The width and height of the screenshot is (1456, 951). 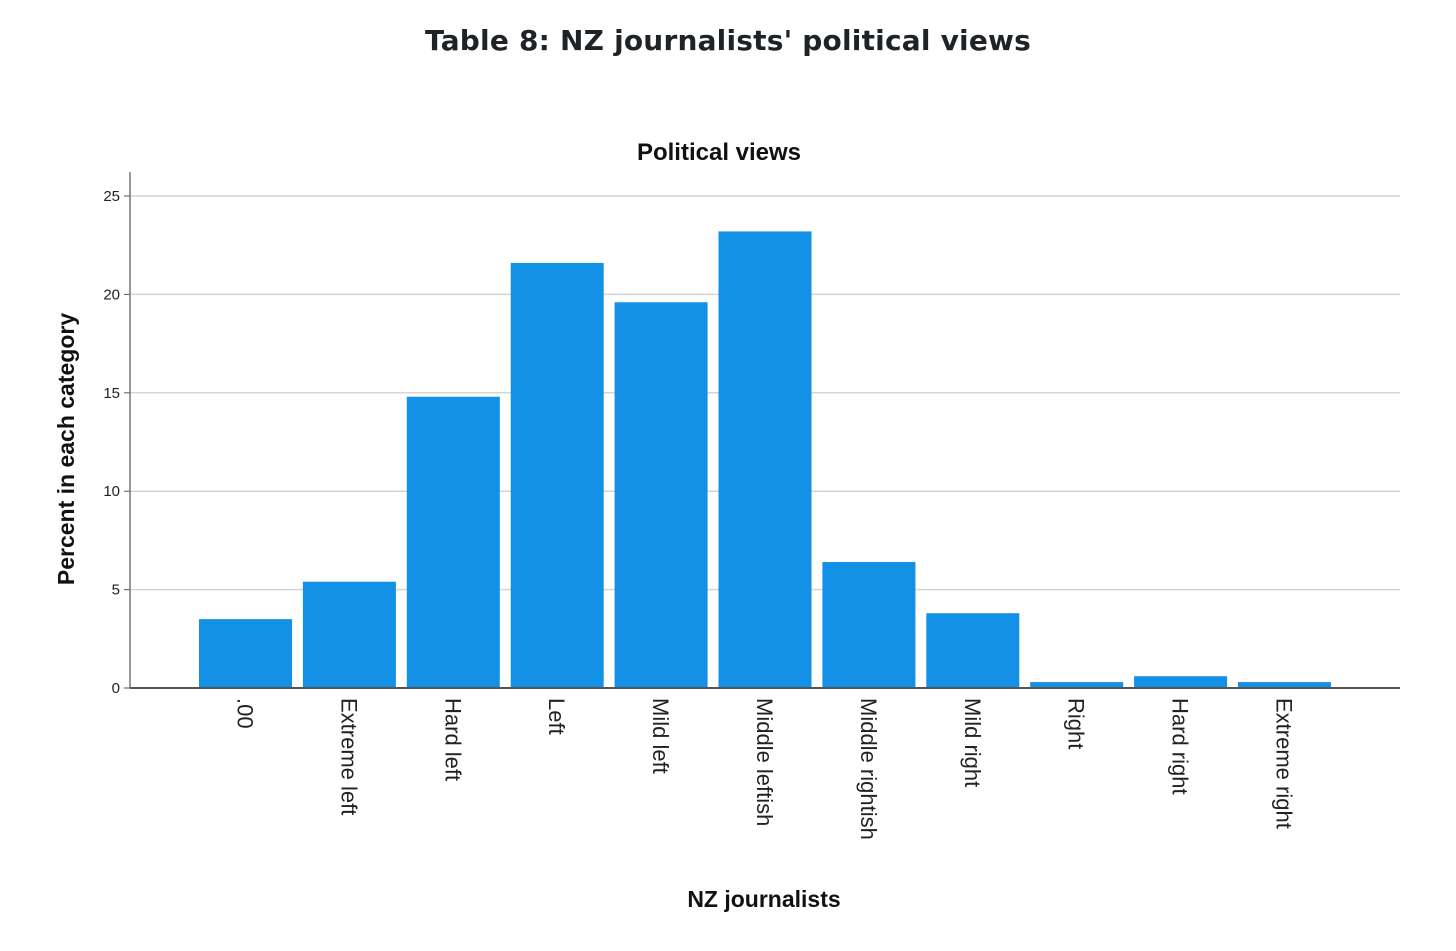 I want to click on y-tick-label: 20, so click(x=111, y=294).